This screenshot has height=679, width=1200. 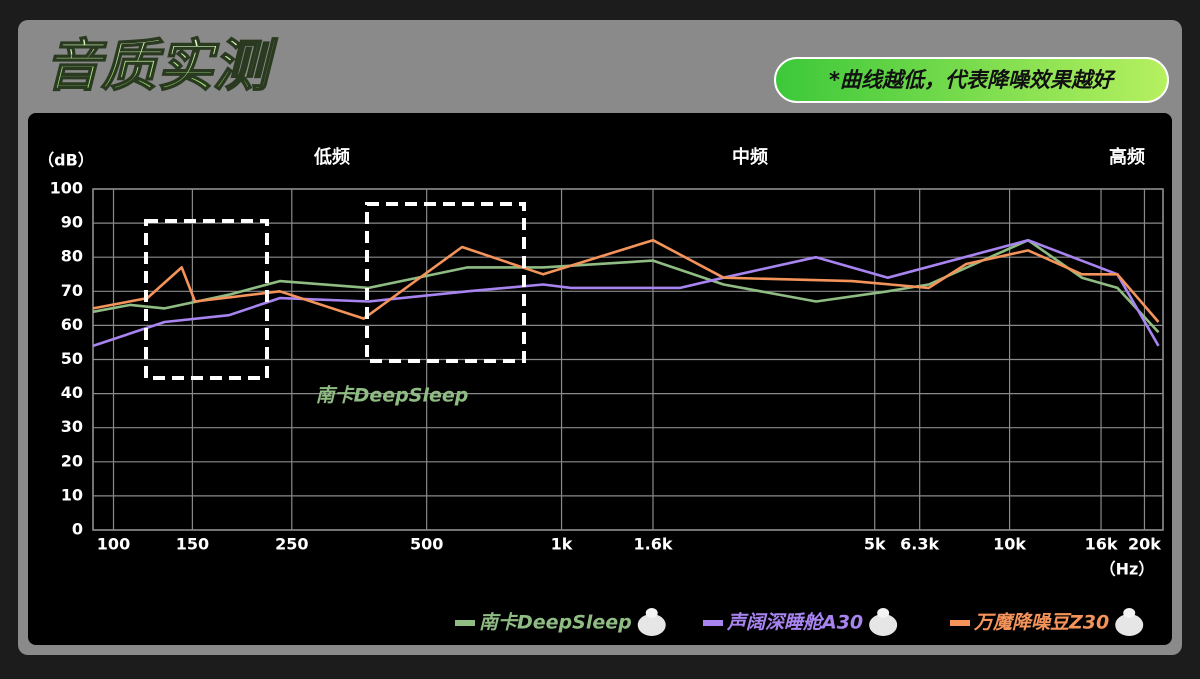 What do you see at coordinates (72, 324) in the screenshot?
I see `y-tick-label: 60` at bounding box center [72, 324].